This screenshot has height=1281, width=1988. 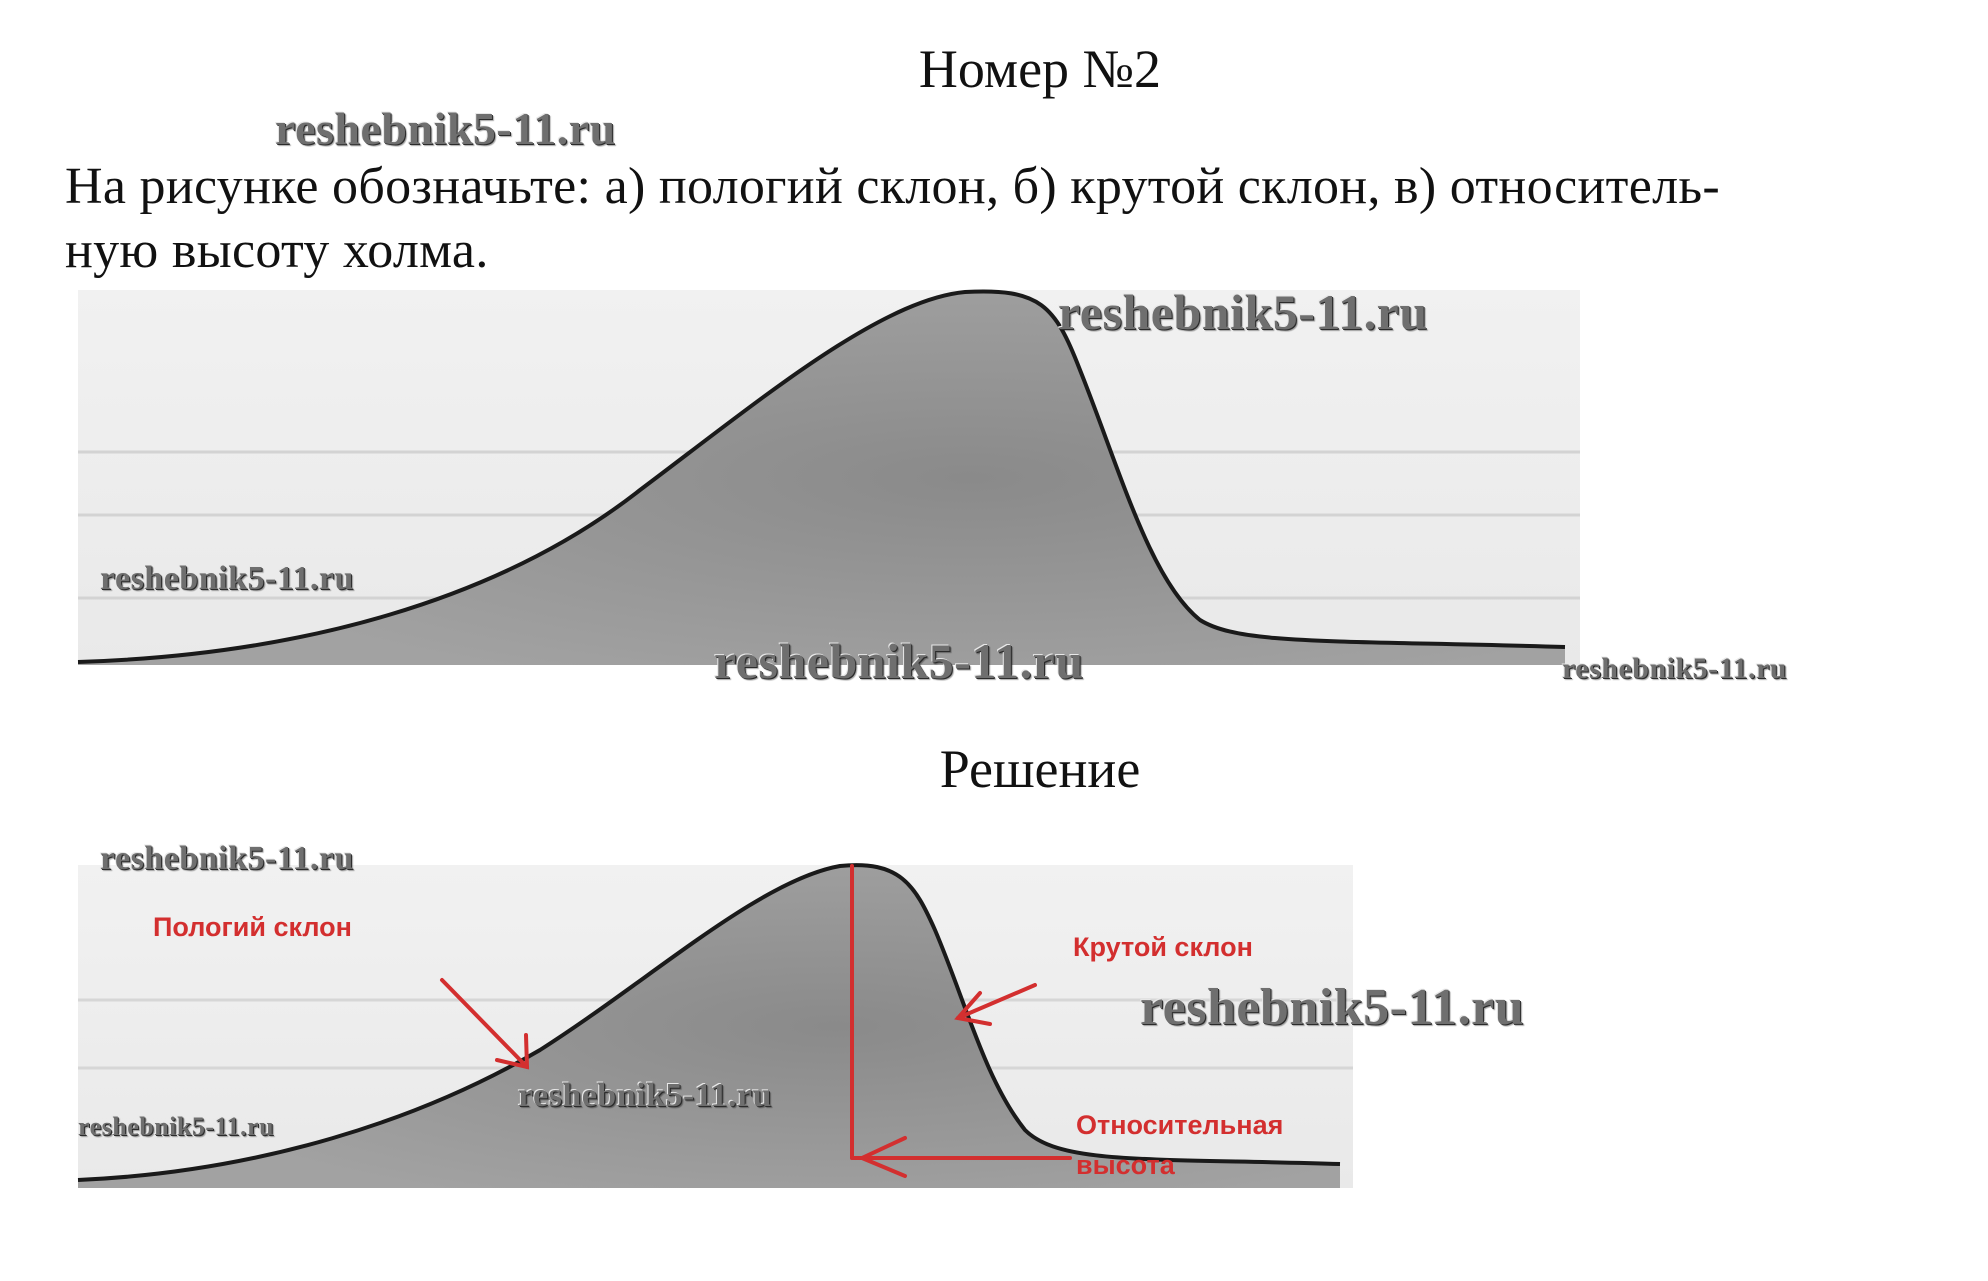 What do you see at coordinates (1125, 1165) in the screenshot?
I see `relative-height-label-line-2: высота` at bounding box center [1125, 1165].